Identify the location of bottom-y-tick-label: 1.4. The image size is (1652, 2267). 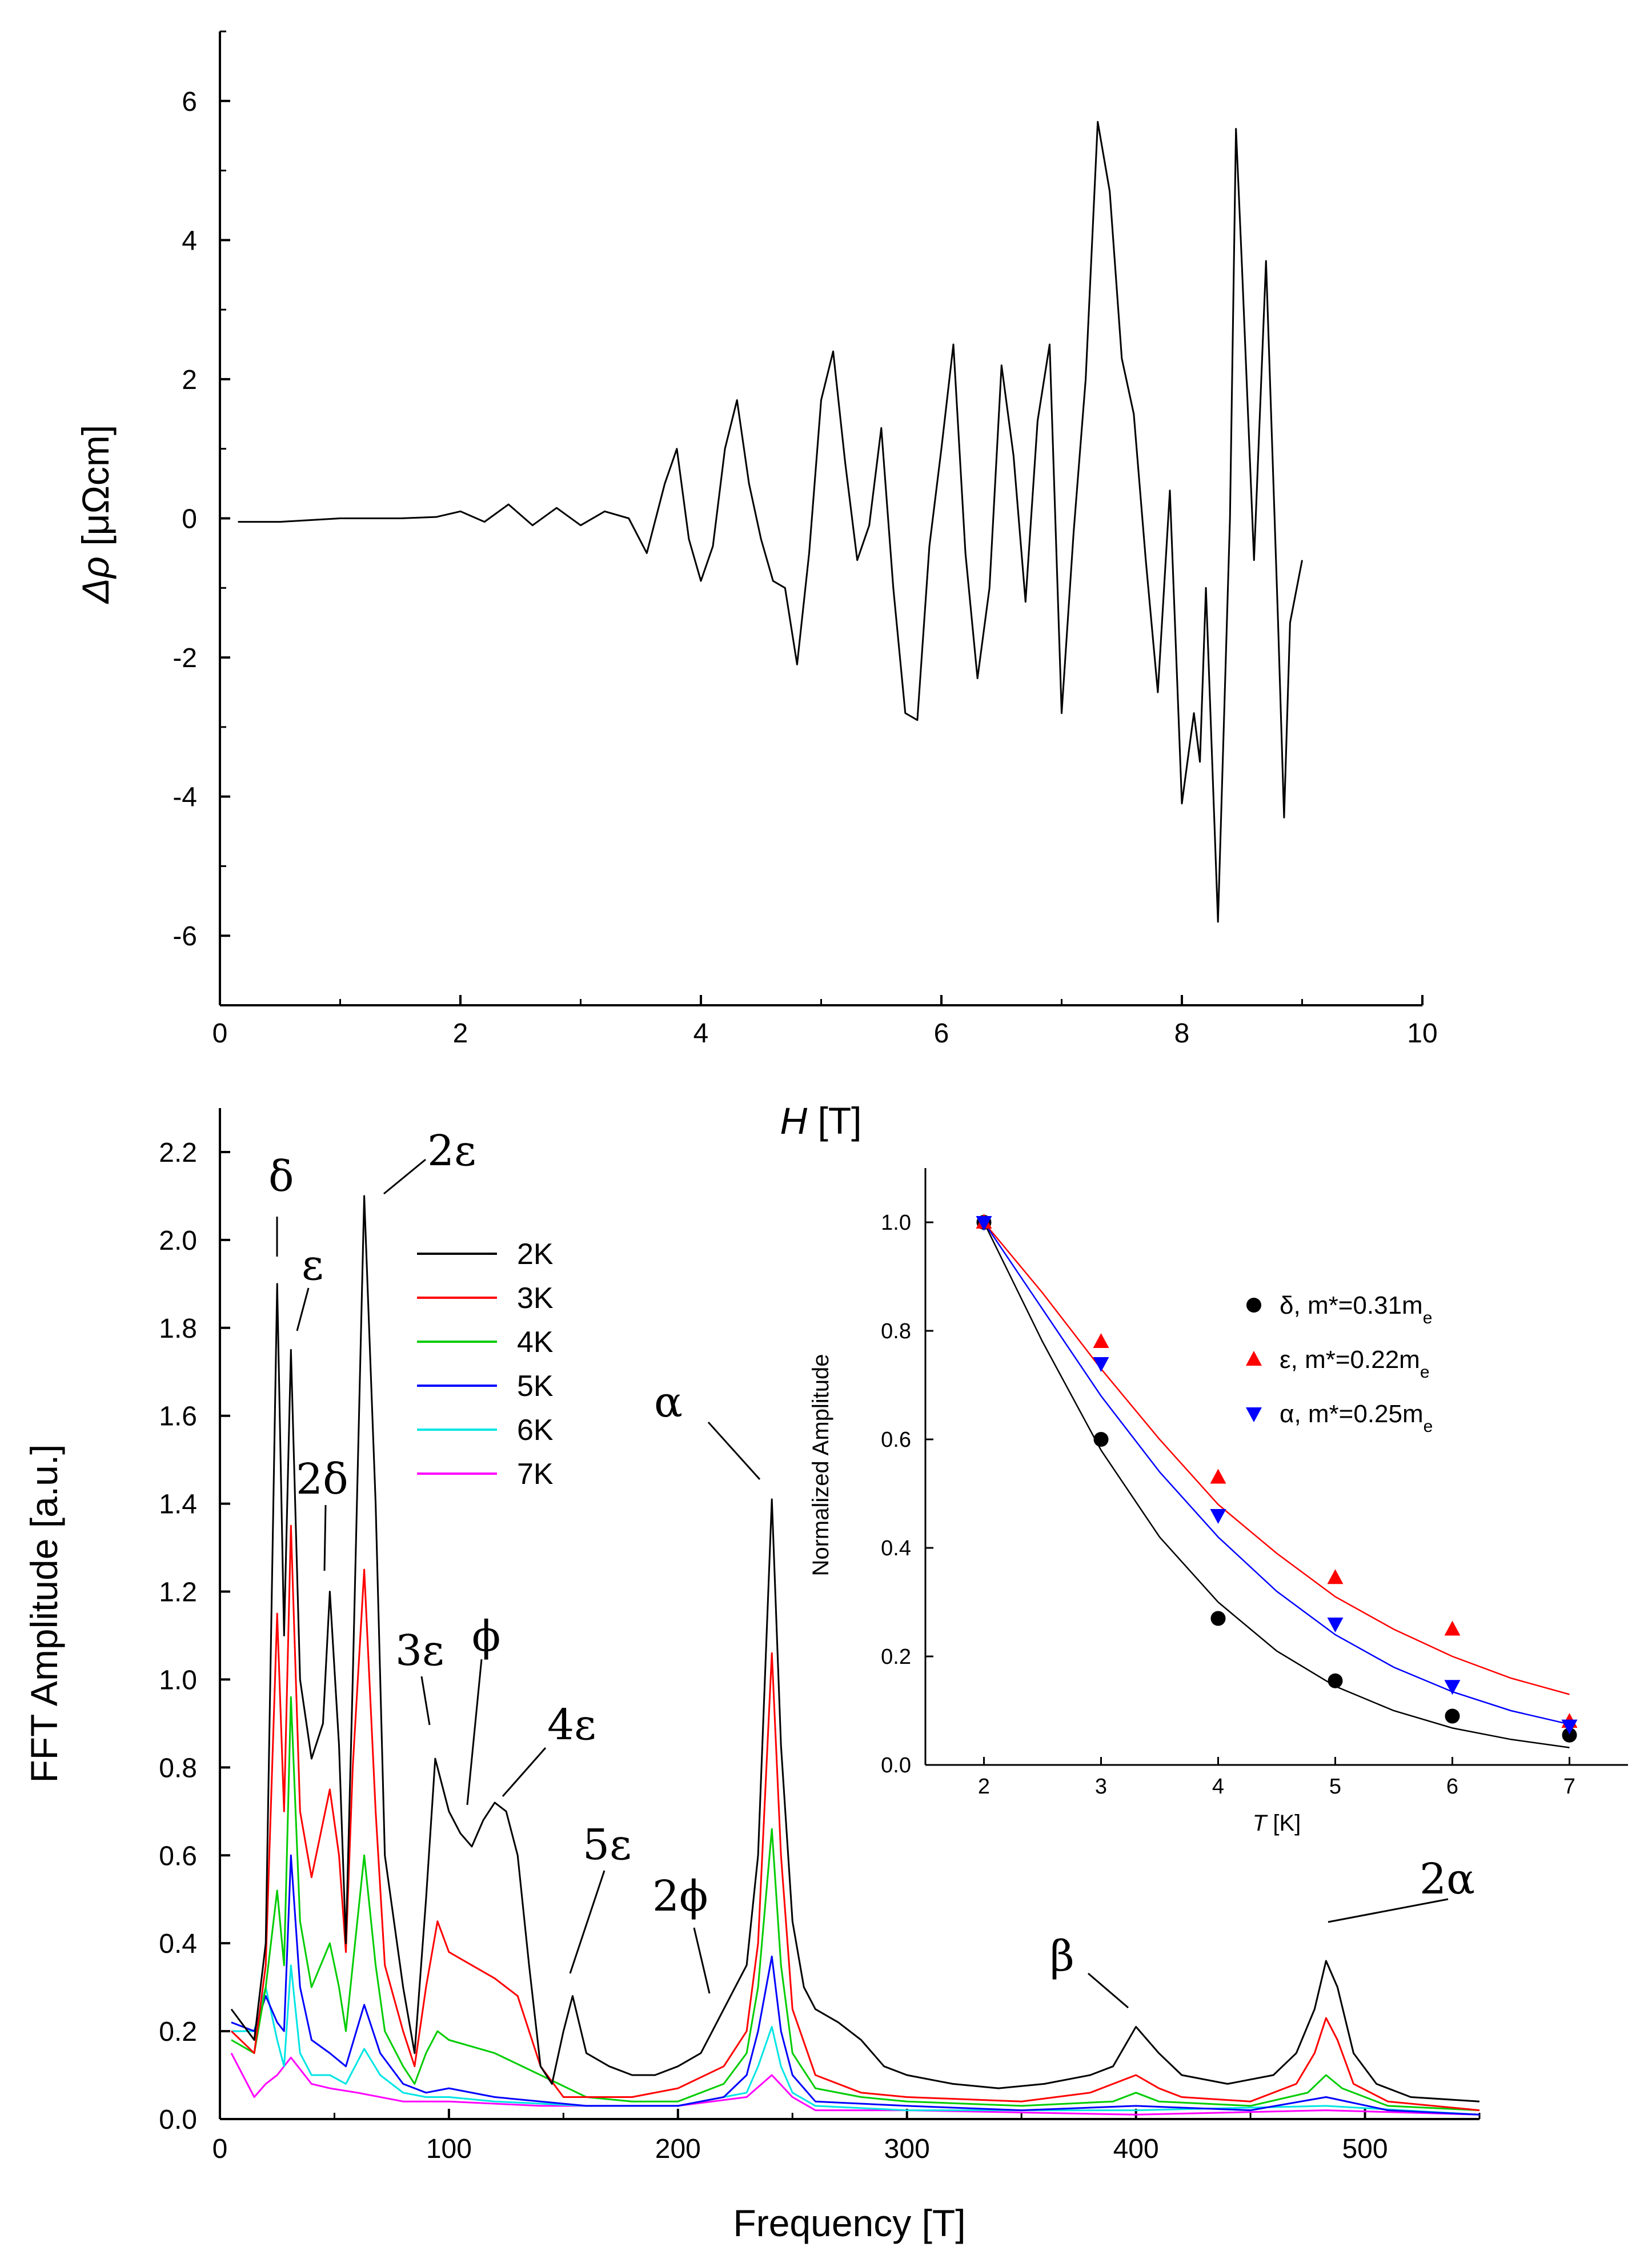
(178, 1505).